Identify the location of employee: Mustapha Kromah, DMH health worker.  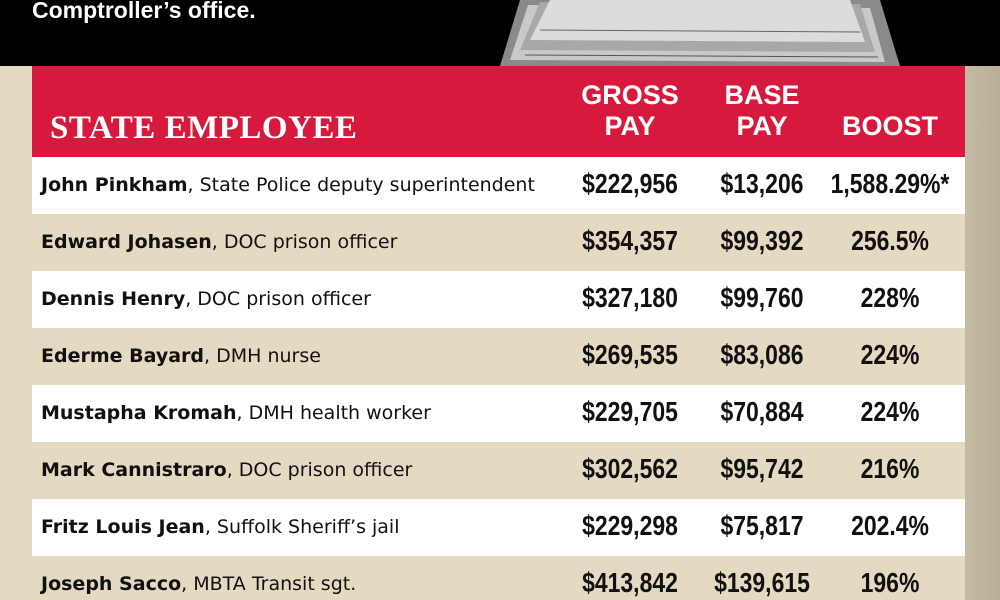
(236, 413).